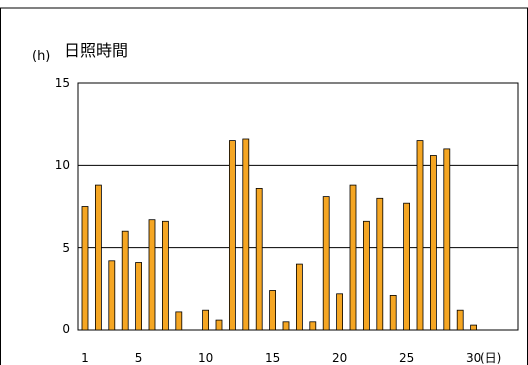 The image size is (528, 365). Describe the element at coordinates (473, 358) in the screenshot. I see `x-tick-30: 30` at that location.